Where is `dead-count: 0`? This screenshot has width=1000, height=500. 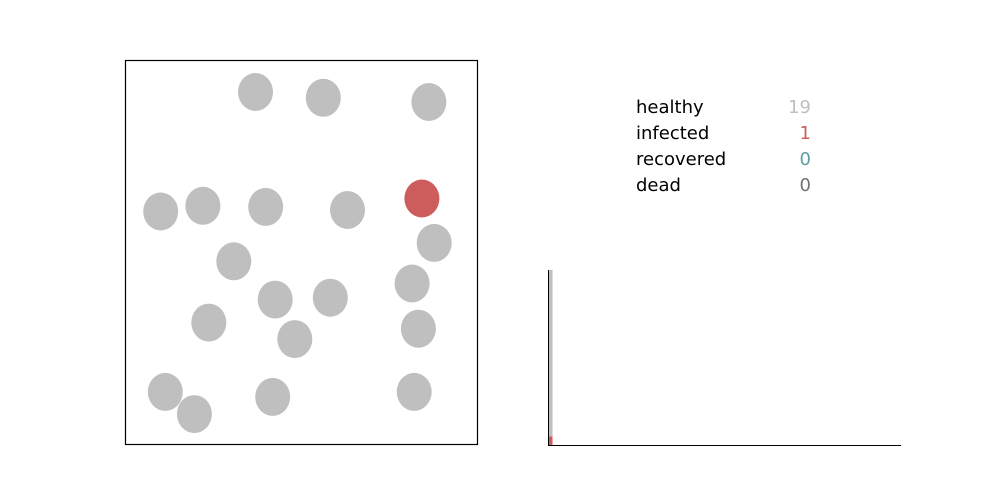
dead-count: 0 is located at coordinates (805, 185).